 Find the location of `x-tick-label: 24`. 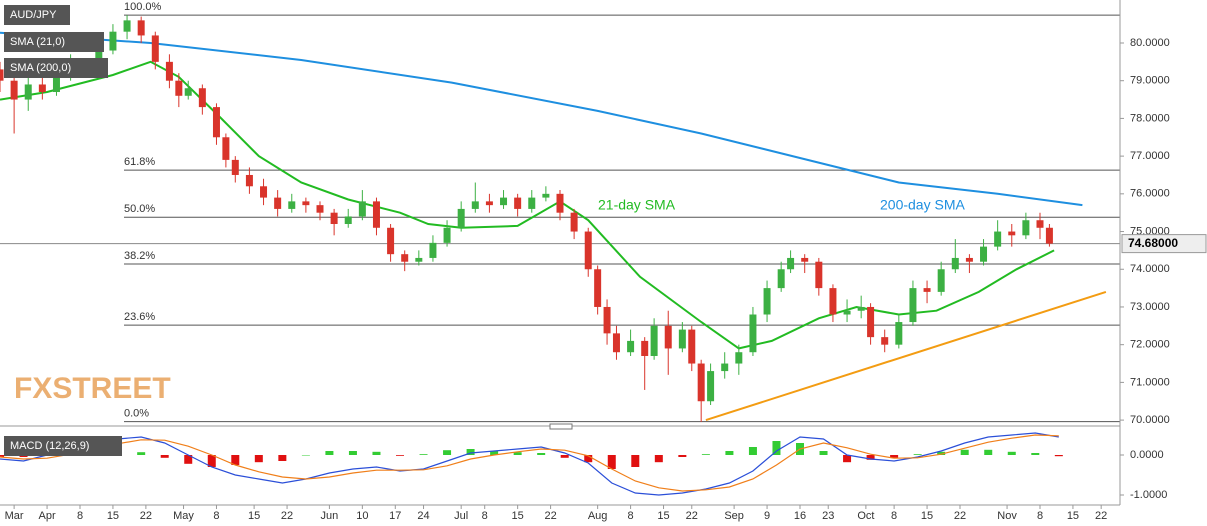

x-tick-label: 24 is located at coordinates (423, 516).